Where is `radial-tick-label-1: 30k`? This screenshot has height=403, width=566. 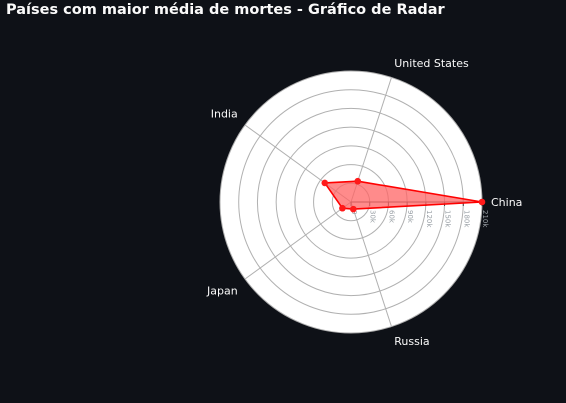
radial-tick-label-1: 30k is located at coordinates (373, 217).